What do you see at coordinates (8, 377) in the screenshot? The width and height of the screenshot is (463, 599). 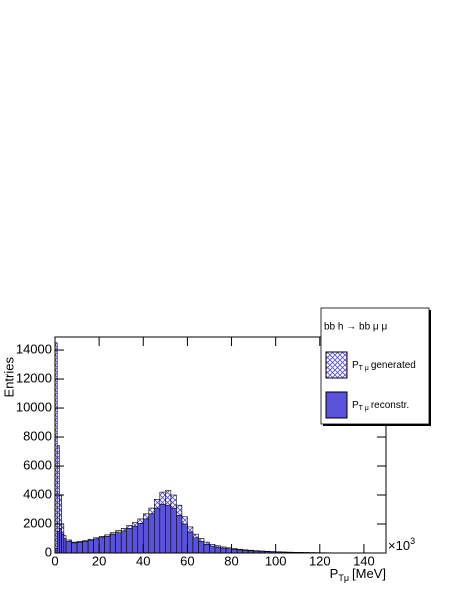 I see `y-axis-title: Entries` at bounding box center [8, 377].